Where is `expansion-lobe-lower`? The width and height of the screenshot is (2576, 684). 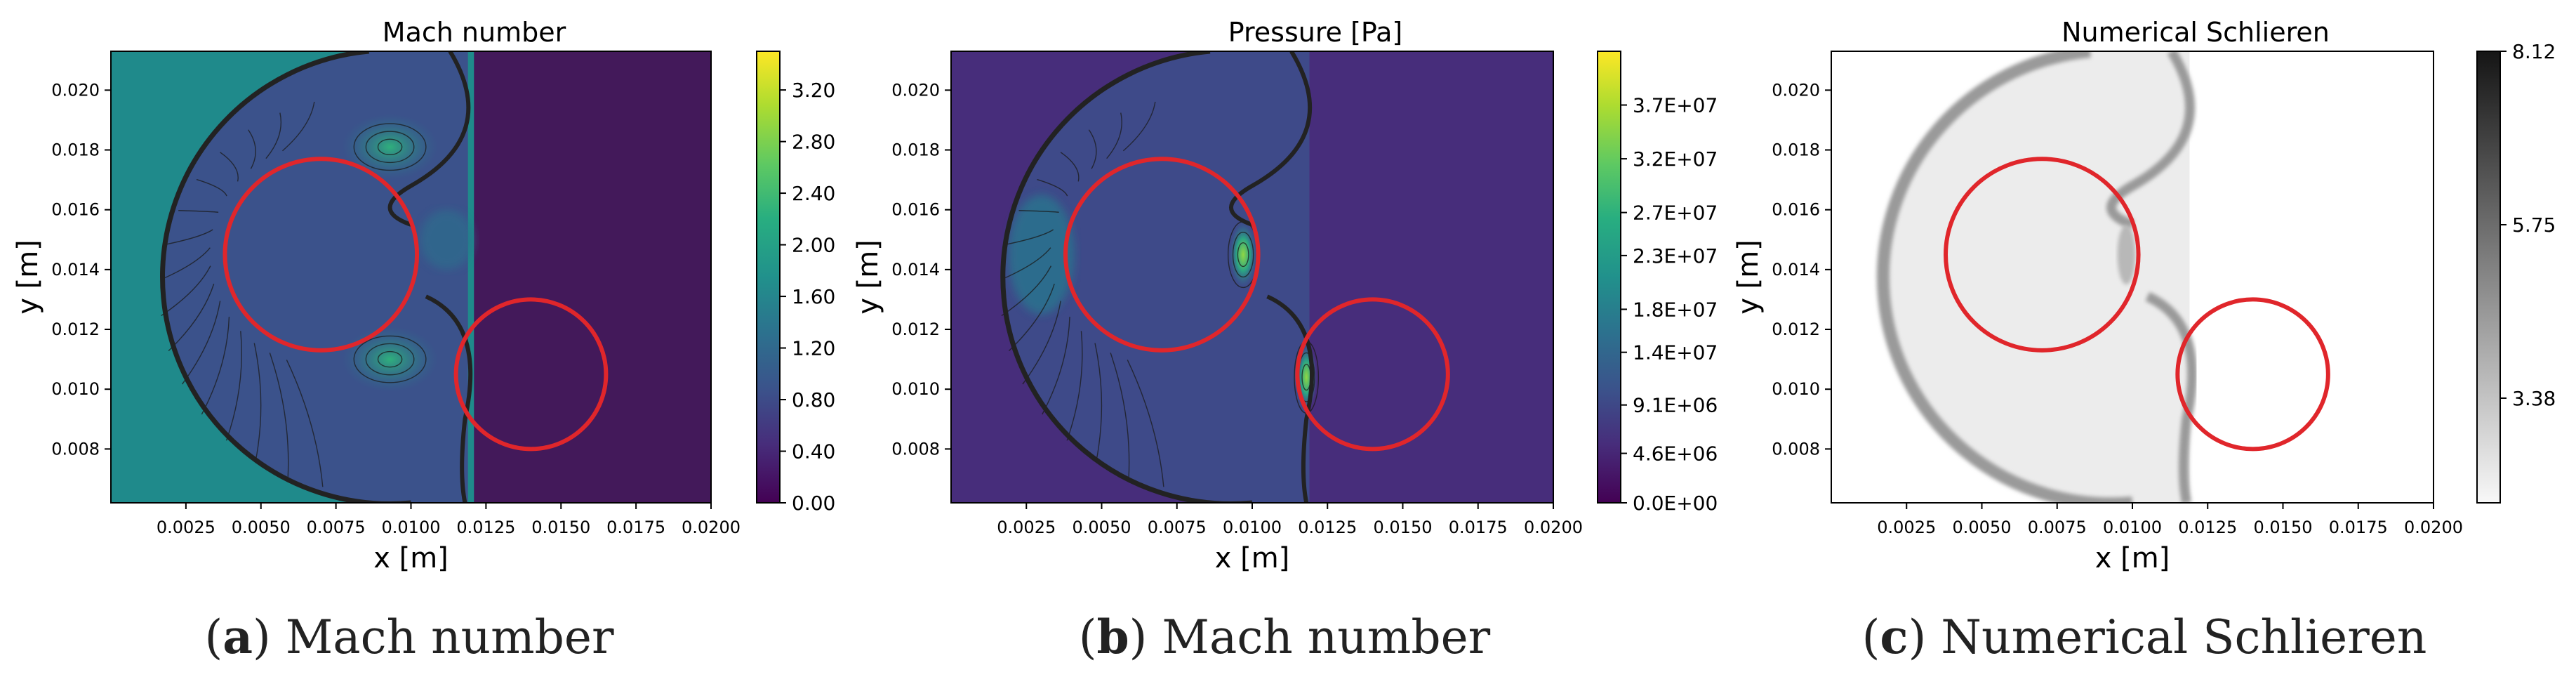 expansion-lobe-lower is located at coordinates (390, 359).